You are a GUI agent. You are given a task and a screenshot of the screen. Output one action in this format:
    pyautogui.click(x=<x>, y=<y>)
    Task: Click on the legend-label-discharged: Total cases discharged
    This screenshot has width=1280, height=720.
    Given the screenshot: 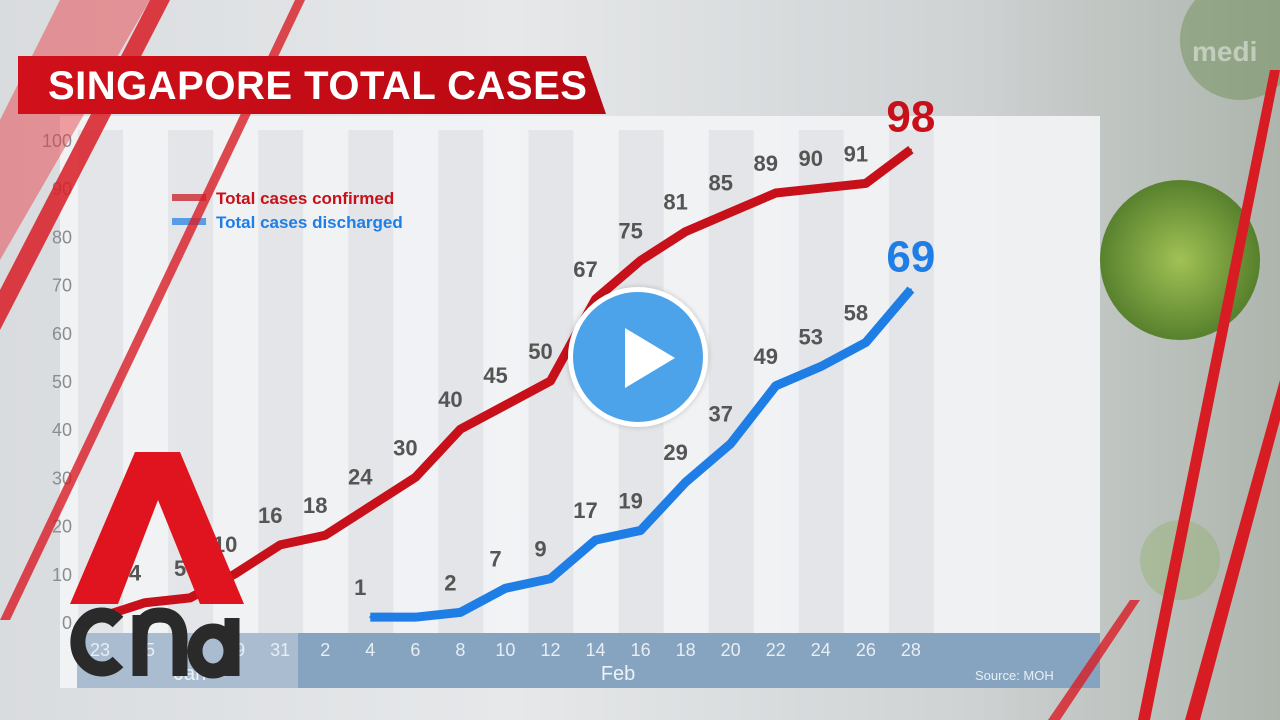 What is the action you would take?
    pyautogui.click(x=309, y=222)
    